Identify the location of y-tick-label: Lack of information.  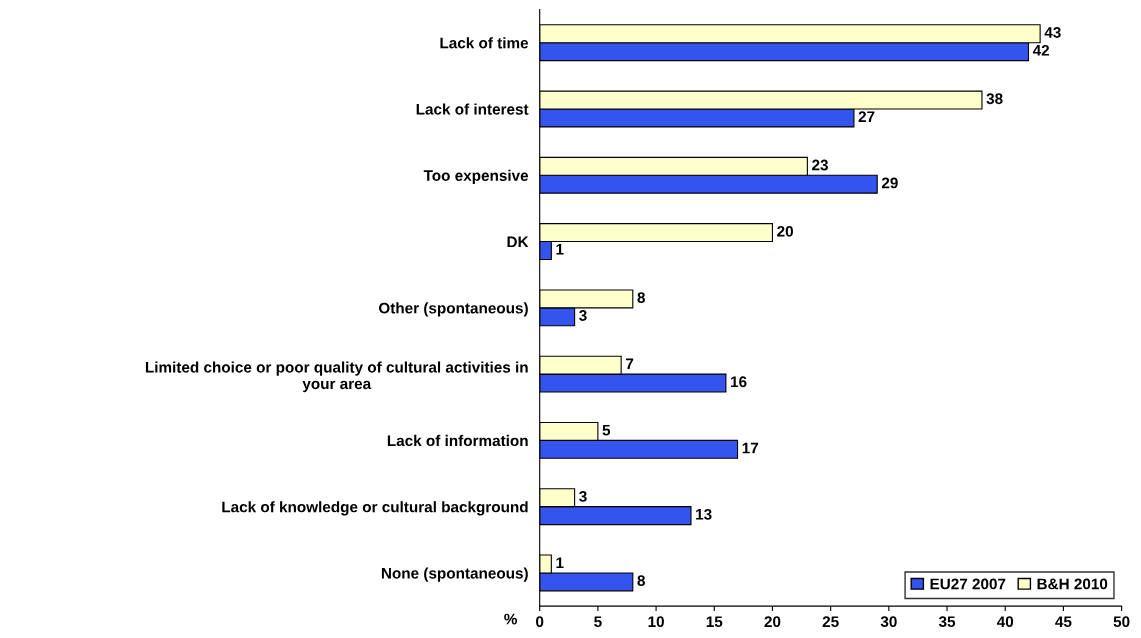
(457, 440).